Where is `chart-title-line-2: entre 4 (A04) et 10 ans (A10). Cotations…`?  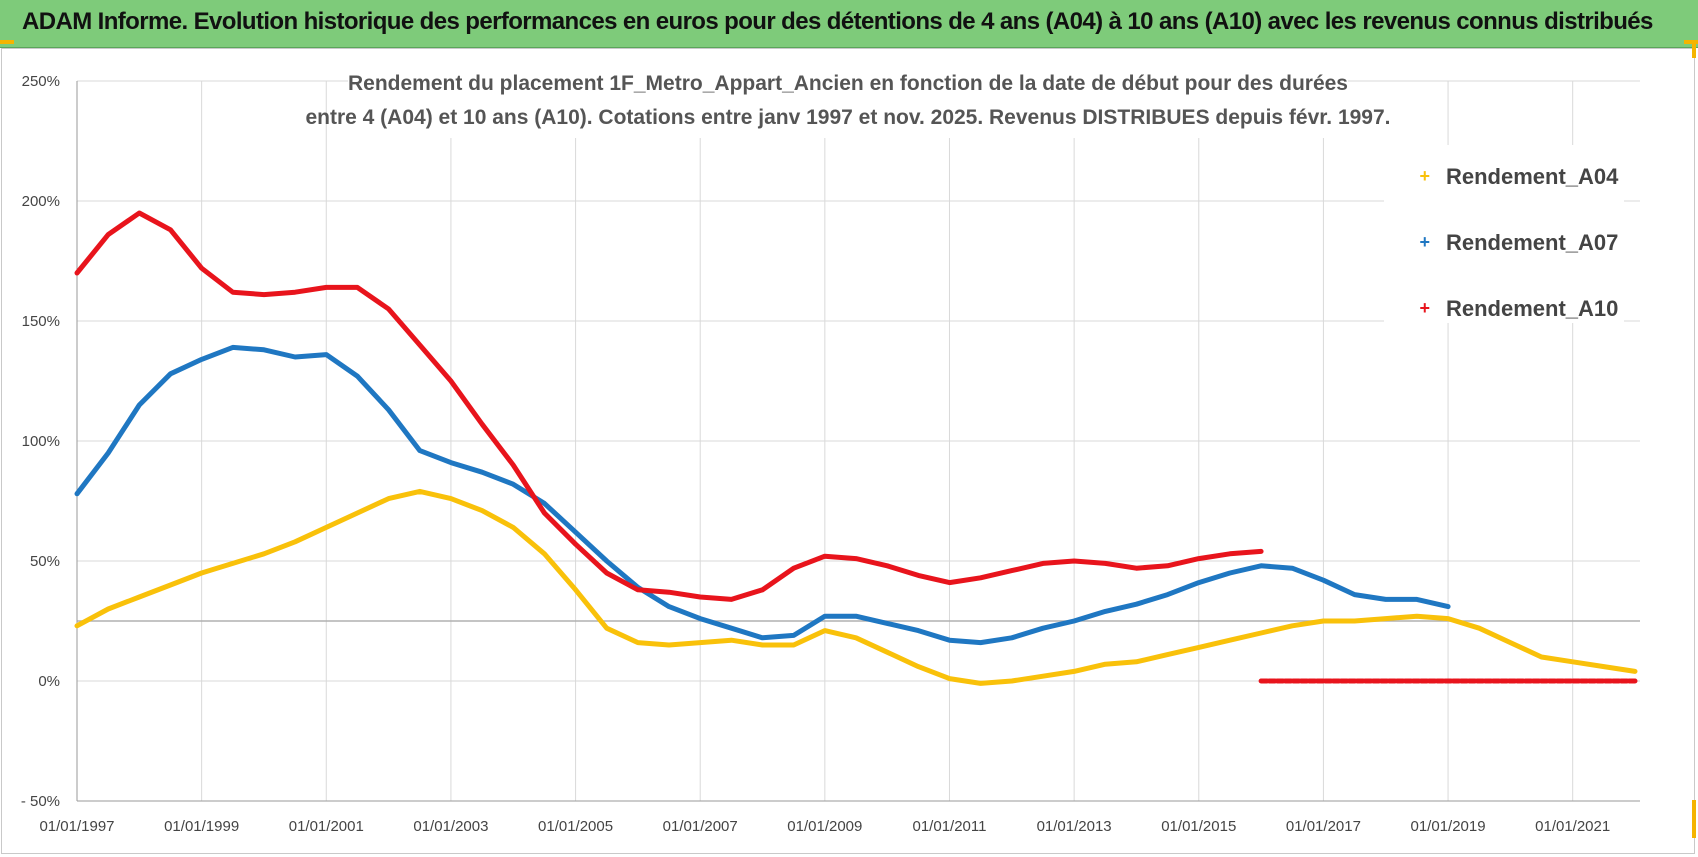 chart-title-line-2: entre 4 (A04) et 10 ans (A10). Cotations… is located at coordinates (847, 117).